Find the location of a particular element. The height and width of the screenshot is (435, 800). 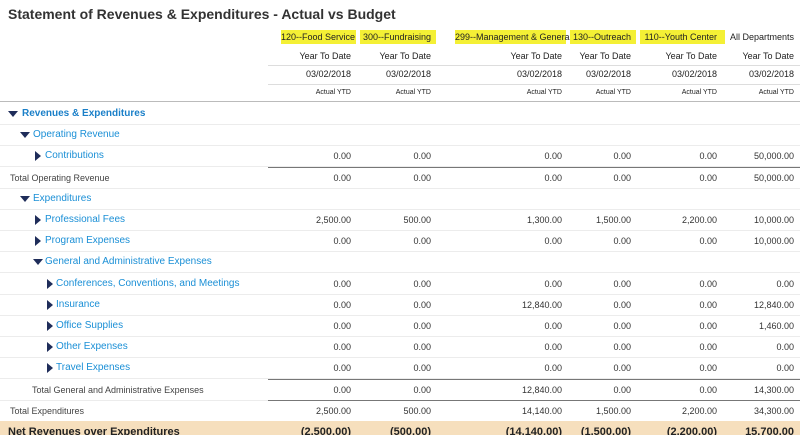

row-link: Expenditures is located at coordinates (62, 198).